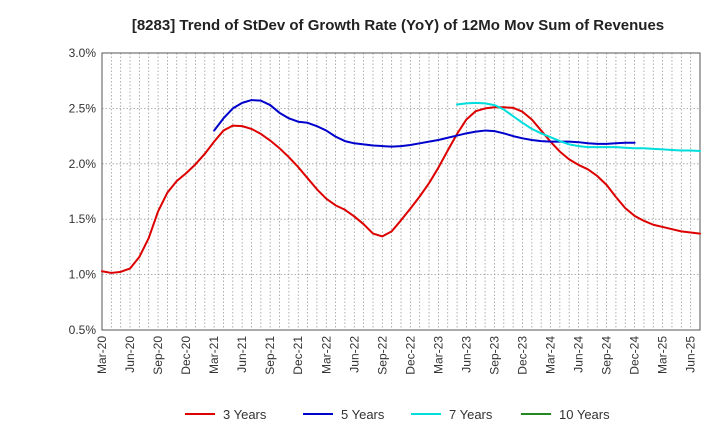 The image size is (720, 440). What do you see at coordinates (551, 355) in the screenshot?
I see `x-tick-label: Mar-24` at bounding box center [551, 355].